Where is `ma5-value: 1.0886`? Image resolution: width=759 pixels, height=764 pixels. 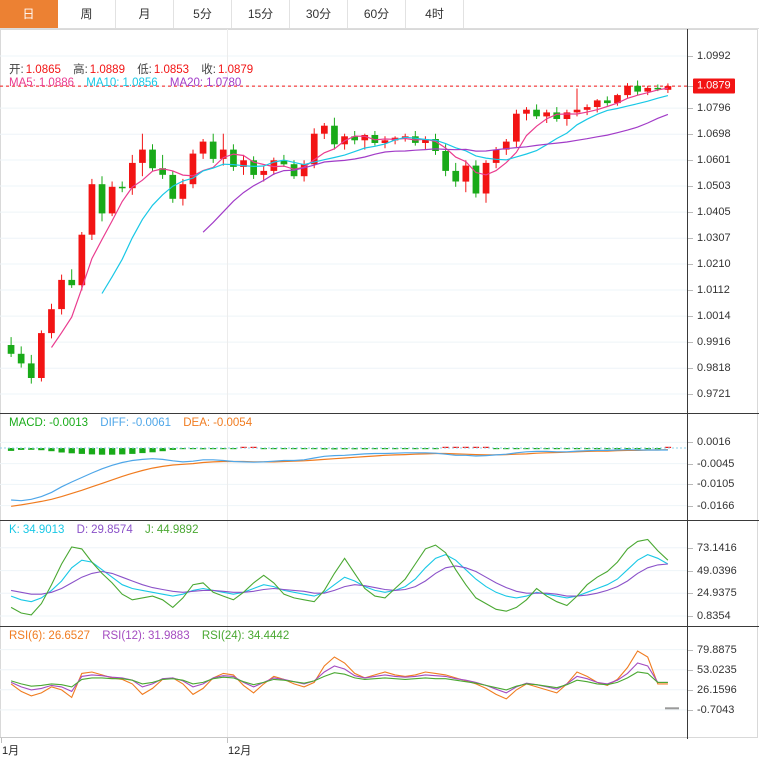 ma5-value: 1.0886 is located at coordinates (56, 83).